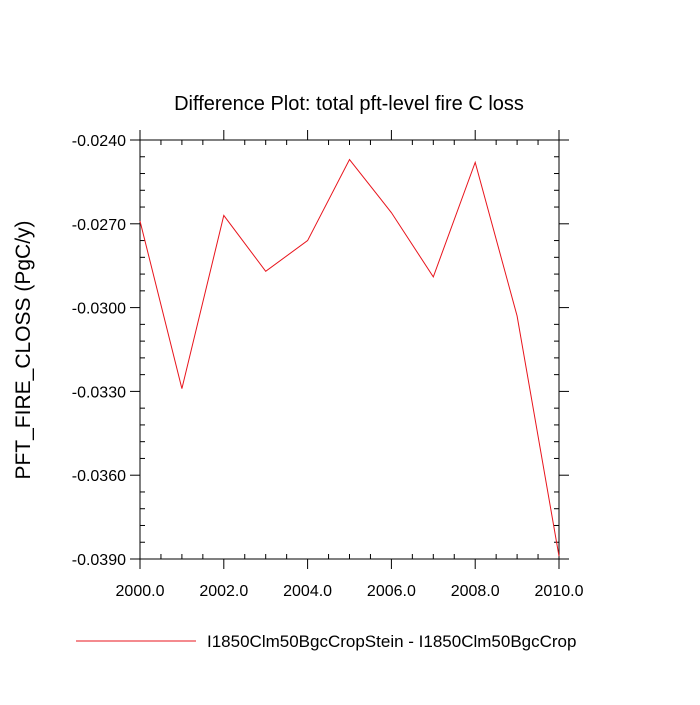 This screenshot has height=705, width=700. I want to click on y-axis-label: PFT_FIRE_CLOSS (PgC/y), so click(23, 349).